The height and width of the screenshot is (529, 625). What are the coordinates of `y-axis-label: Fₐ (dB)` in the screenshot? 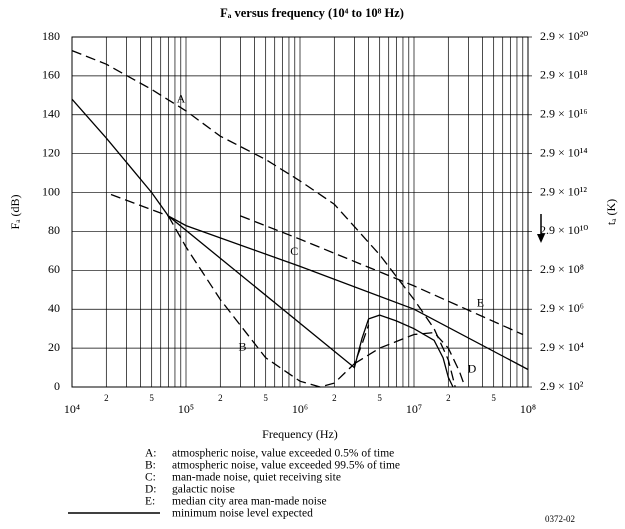 It's located at (15, 212).